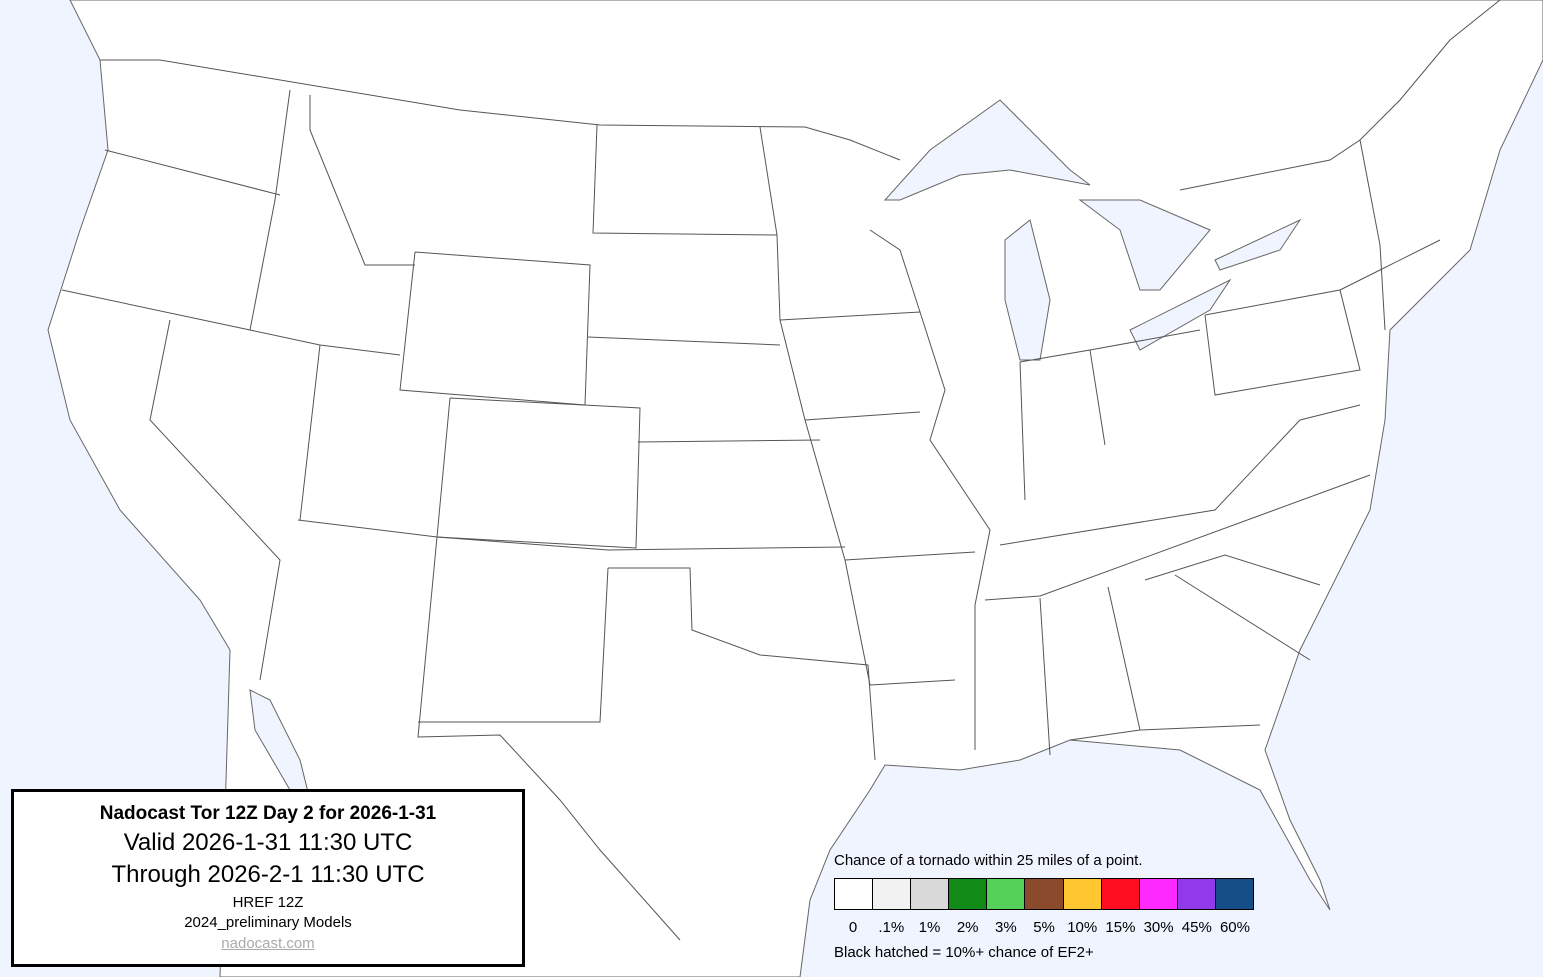  I want to click on lake-ontario, so click(1258, 244).